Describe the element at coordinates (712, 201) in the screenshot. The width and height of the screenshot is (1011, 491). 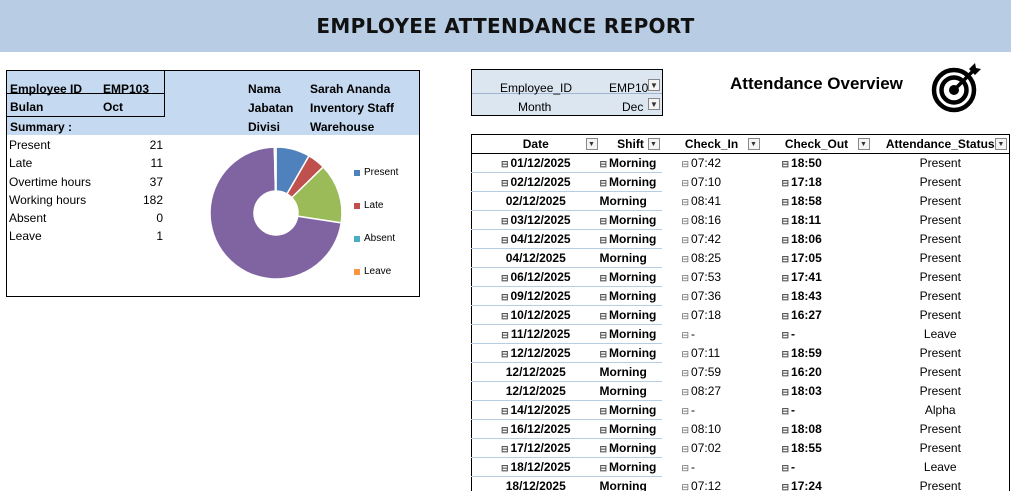
I see `cell-check-in: ⊟ 08:41` at that location.